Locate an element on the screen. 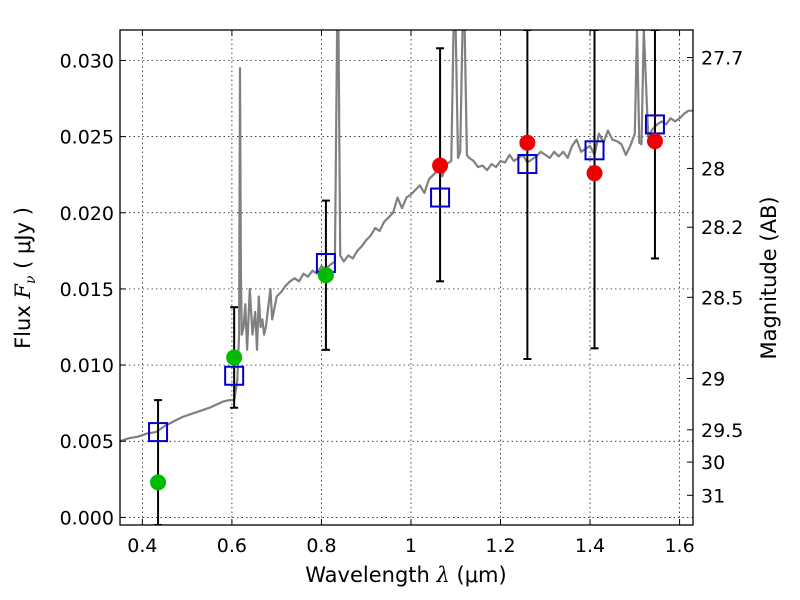 The height and width of the screenshot is (600, 800). right-tick-label: 29.5 is located at coordinates (722, 431).